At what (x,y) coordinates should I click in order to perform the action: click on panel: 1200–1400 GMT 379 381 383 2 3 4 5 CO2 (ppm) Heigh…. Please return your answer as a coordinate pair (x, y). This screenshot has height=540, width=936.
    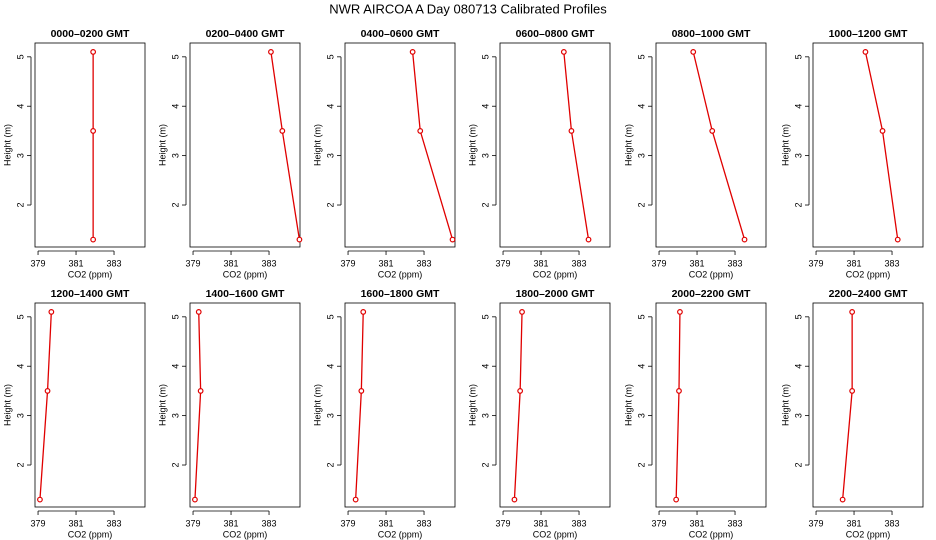
    Looking at the image, I should click on (74, 413).